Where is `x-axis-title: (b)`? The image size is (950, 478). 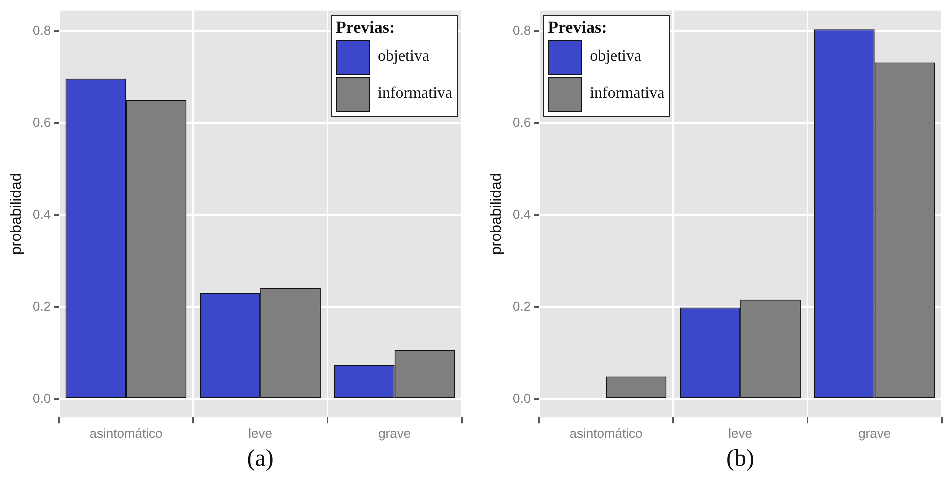
x-axis-title: (b) is located at coordinates (740, 459).